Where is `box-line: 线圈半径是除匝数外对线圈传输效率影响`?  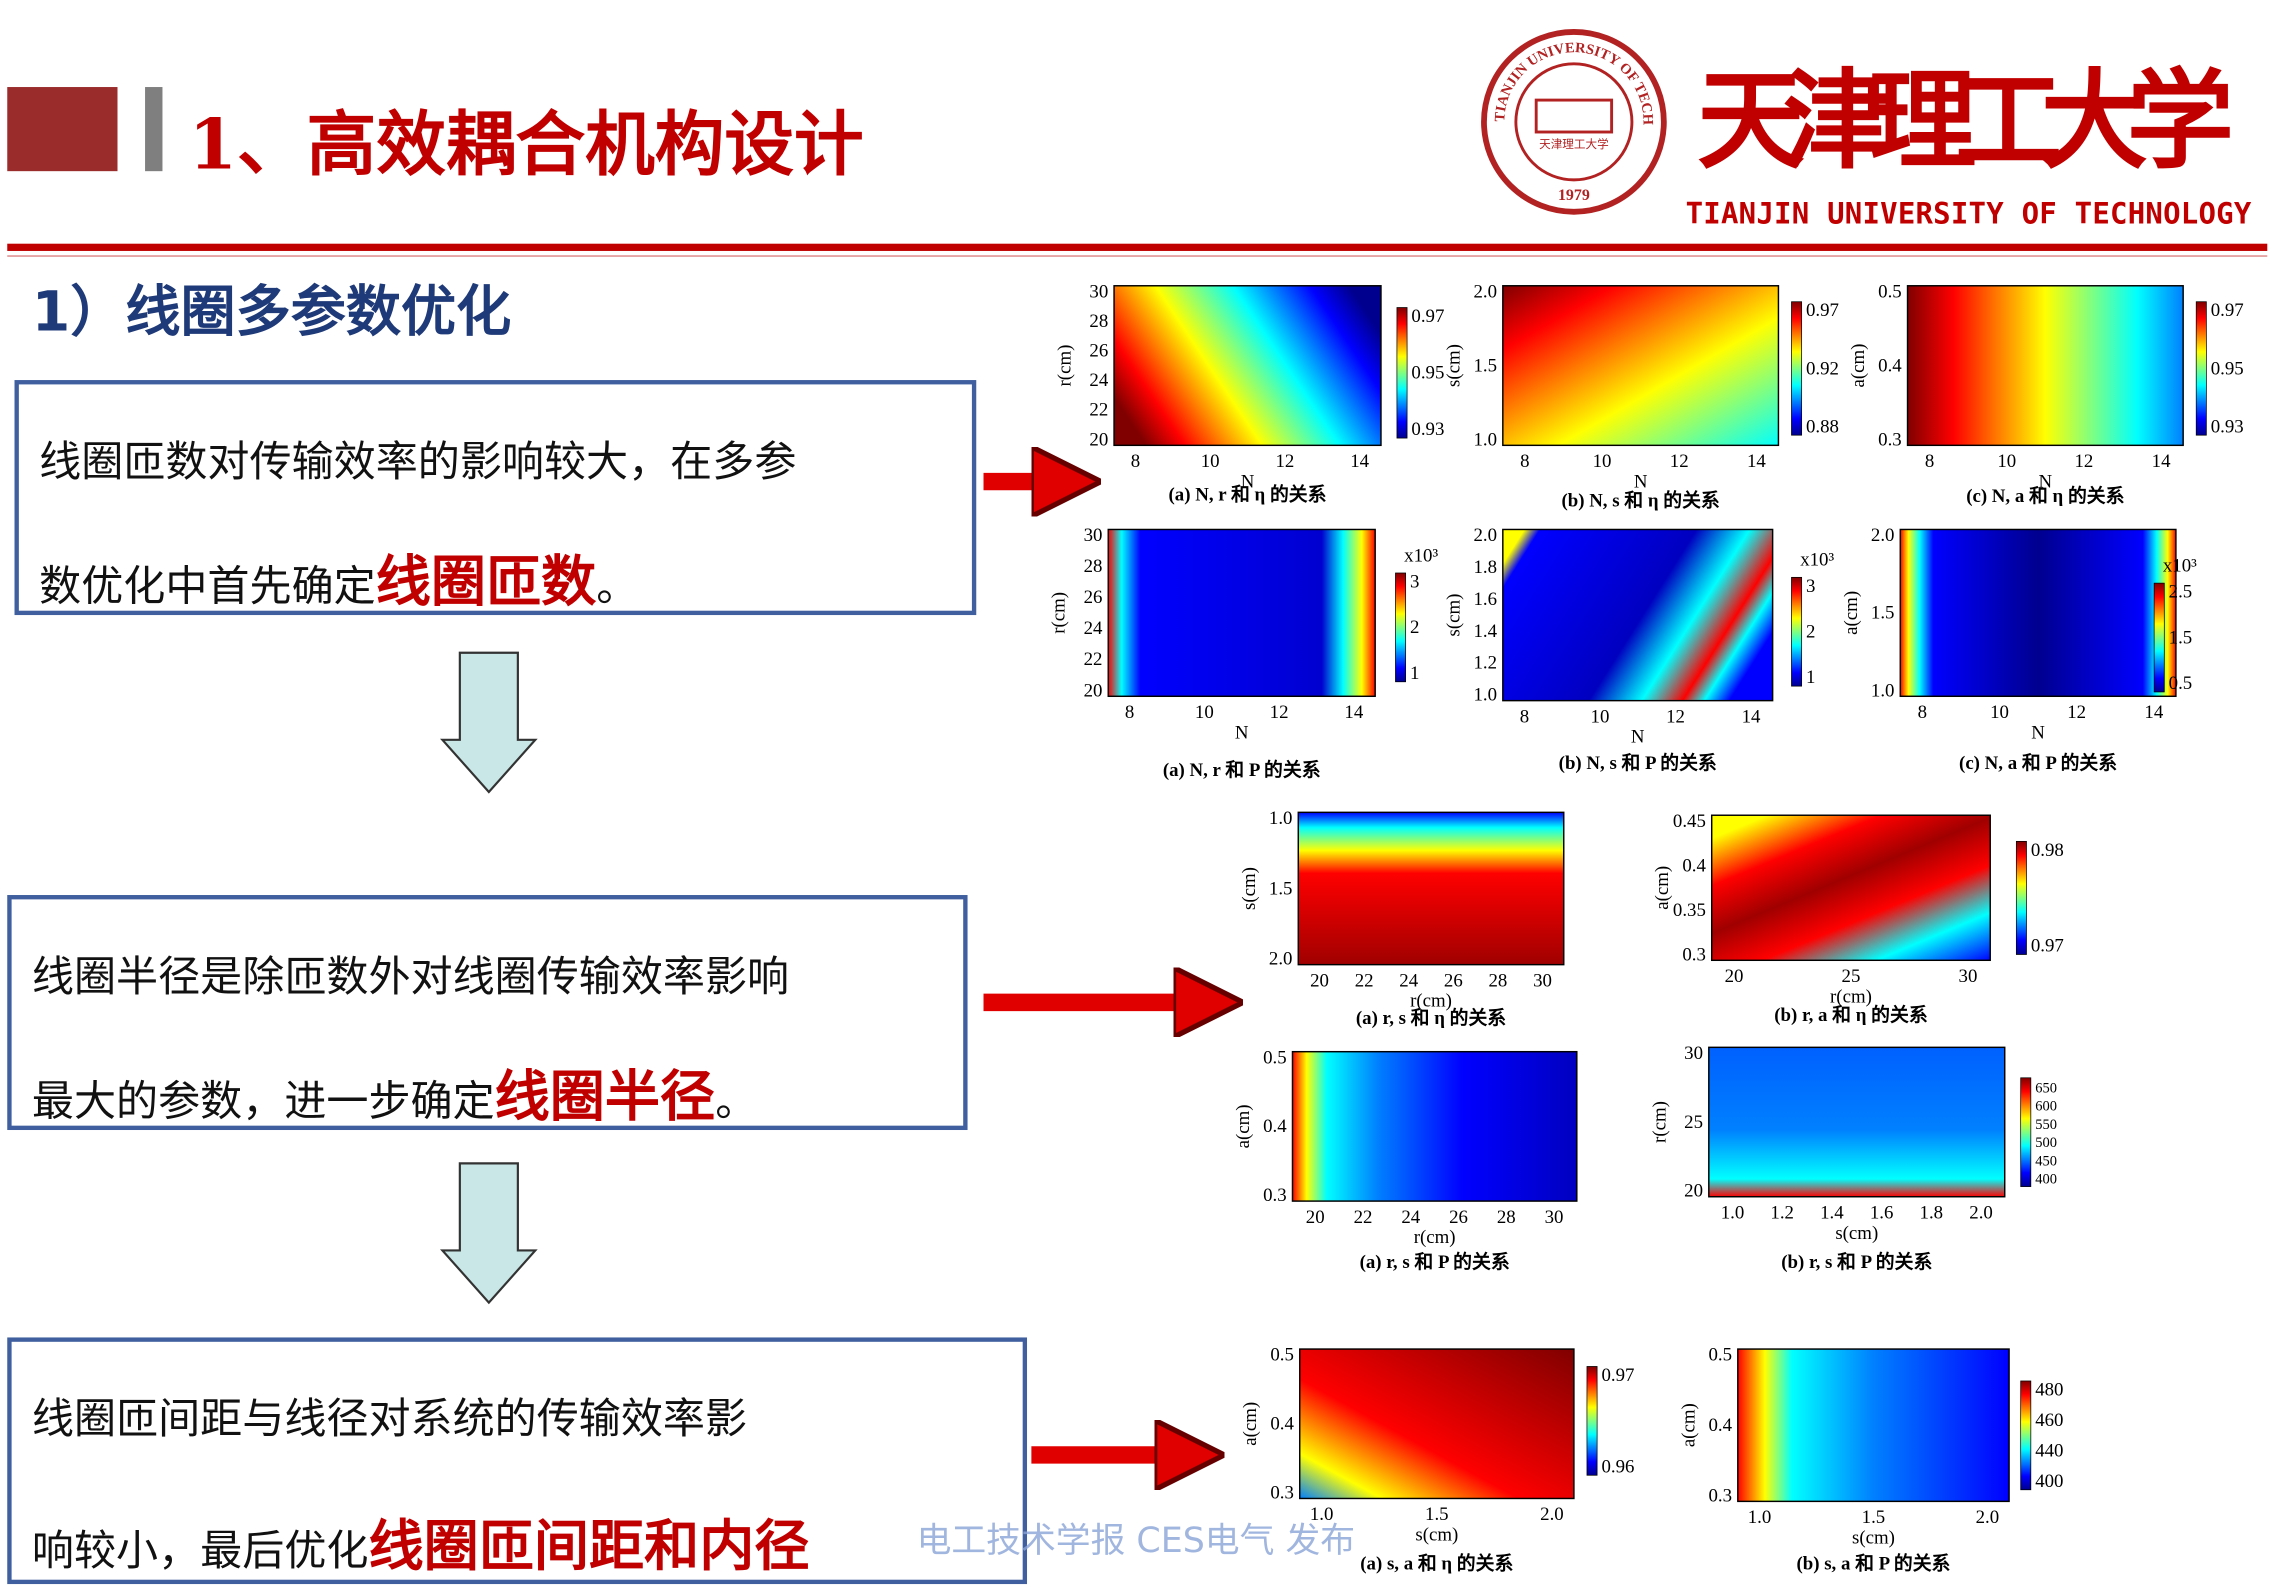 box-line: 线圈半径是除匝数外对线圈传输效率影响 is located at coordinates (410, 973).